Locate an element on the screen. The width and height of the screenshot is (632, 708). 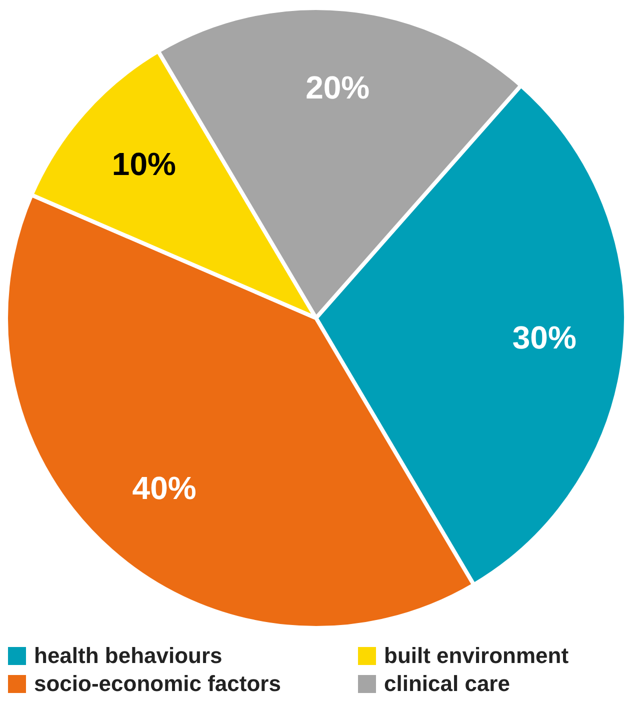
legend-label: socio-economic factors is located at coordinates (157, 684).